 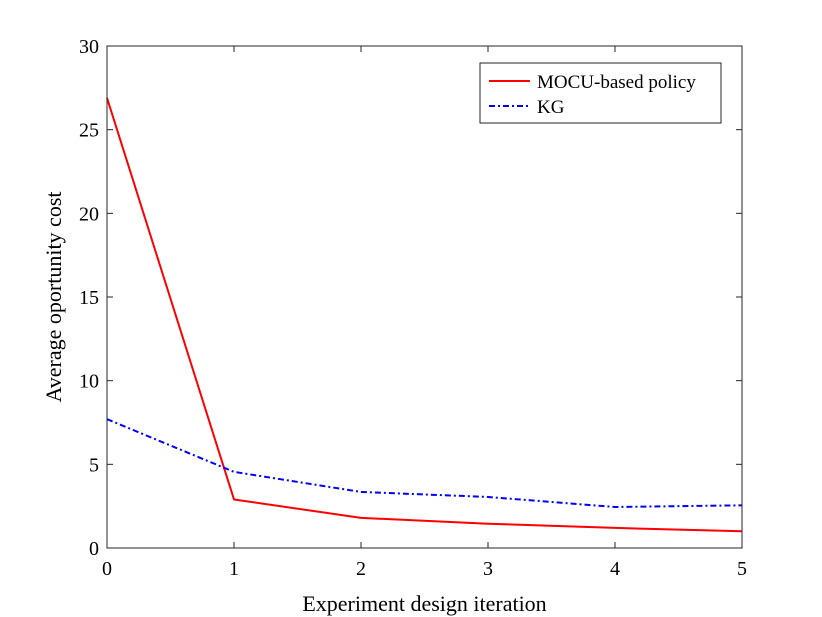 I want to click on x-tick-label: 0, so click(x=107, y=569).